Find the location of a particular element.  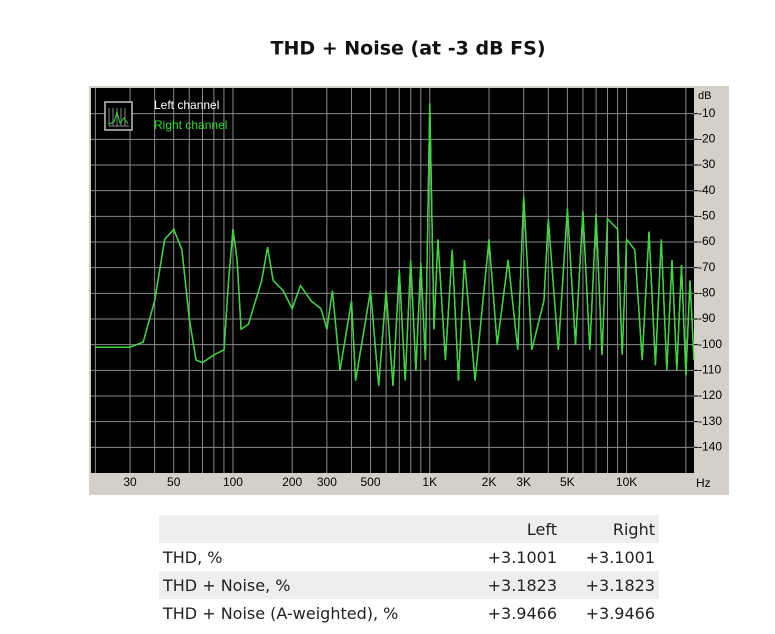

x-tick-label: 200 is located at coordinates (292, 482).